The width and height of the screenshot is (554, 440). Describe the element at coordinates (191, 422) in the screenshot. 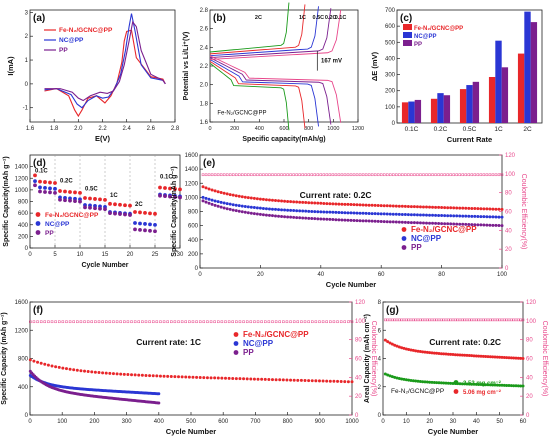

I see `x-tick-label: 500` at that location.